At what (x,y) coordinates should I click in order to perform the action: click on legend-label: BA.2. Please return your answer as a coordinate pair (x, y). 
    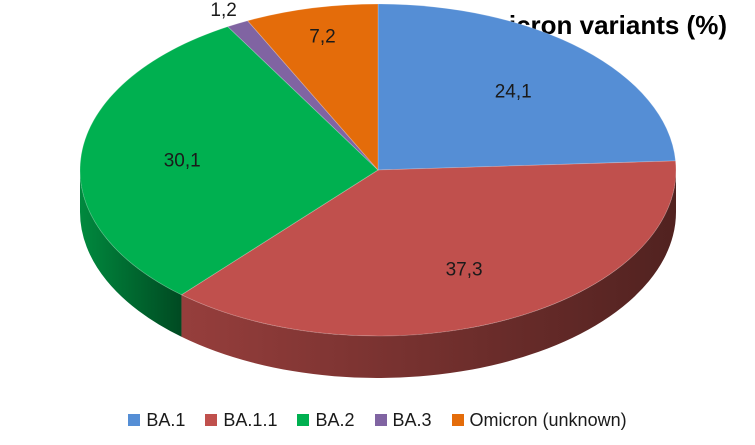
    Looking at the image, I should click on (335, 419).